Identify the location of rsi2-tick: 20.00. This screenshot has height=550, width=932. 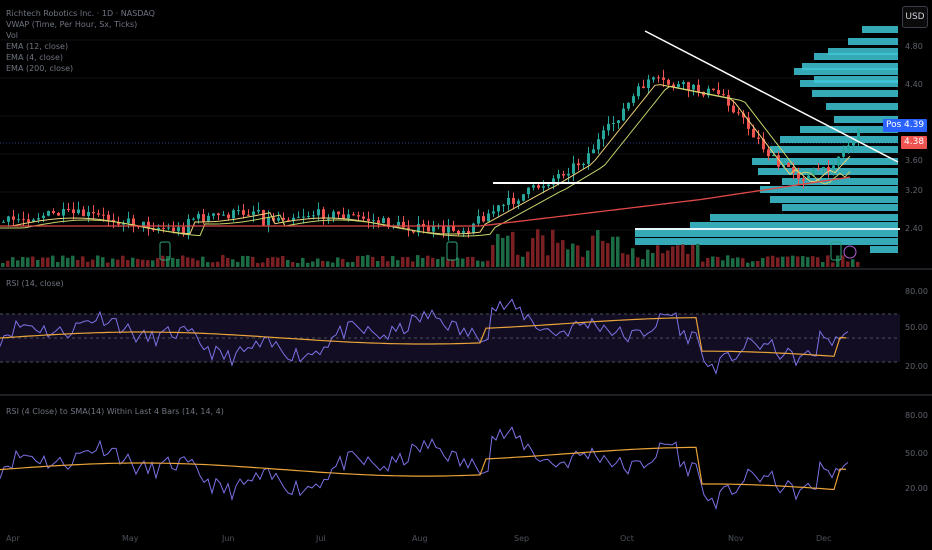
(916, 488).